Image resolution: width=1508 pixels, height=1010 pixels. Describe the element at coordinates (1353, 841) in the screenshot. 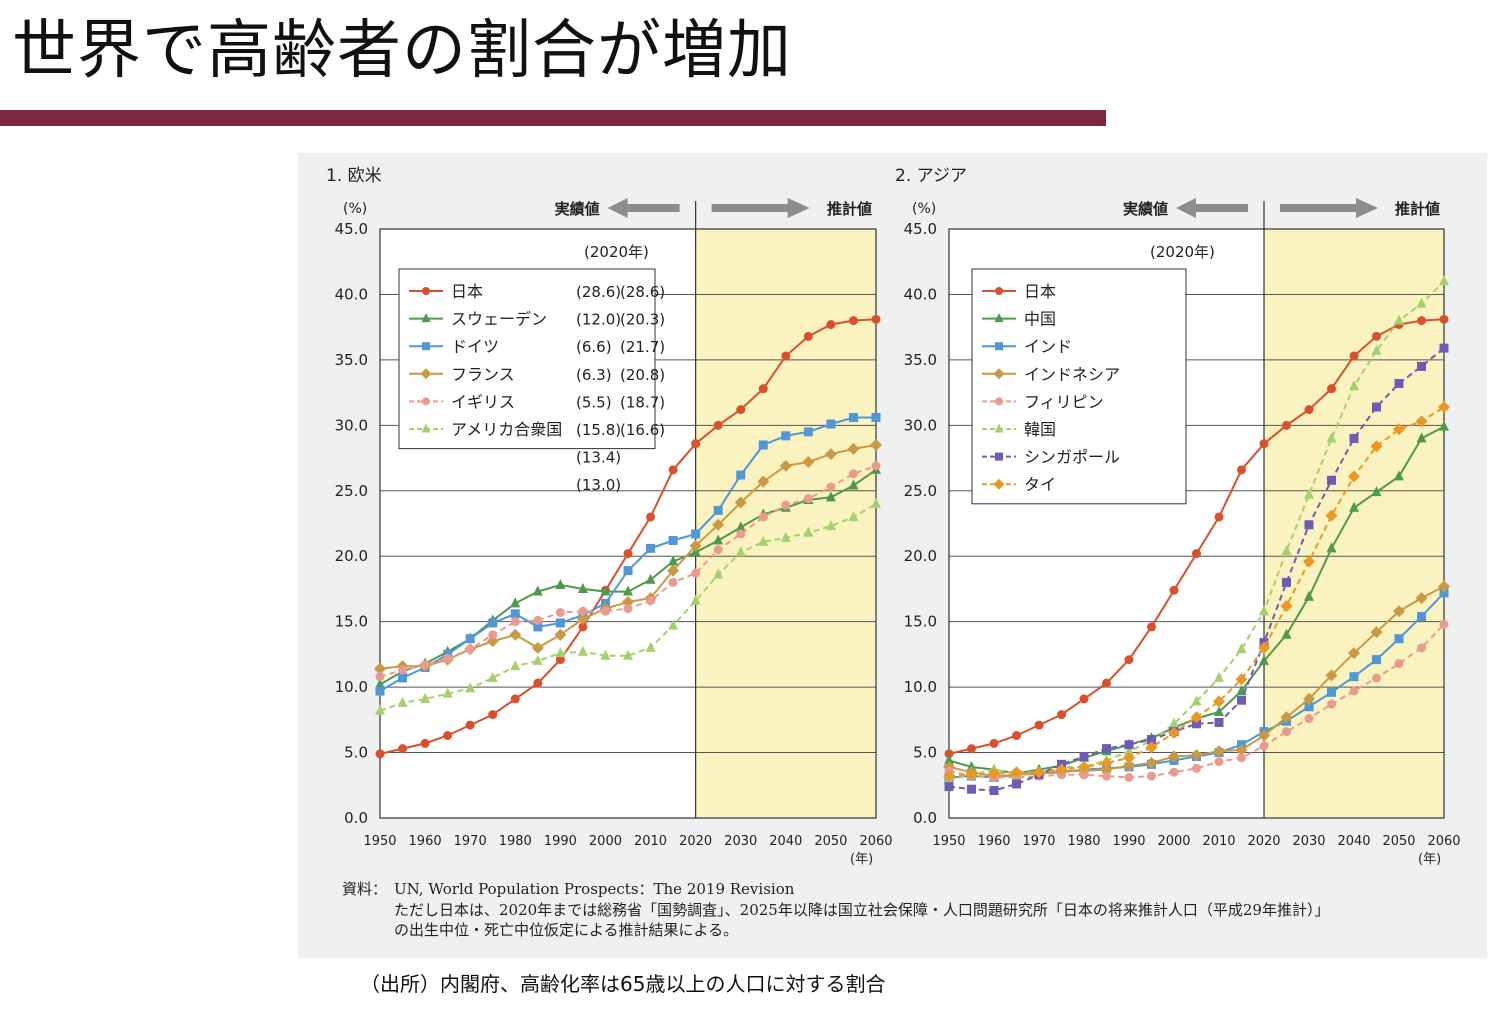

I see `x-tick-label: 2040` at that location.